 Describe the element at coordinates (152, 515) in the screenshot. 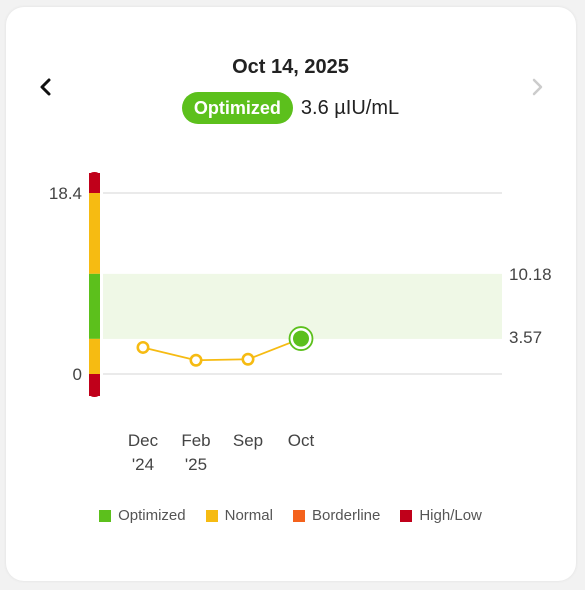

I see `legend-label: Optimized` at that location.